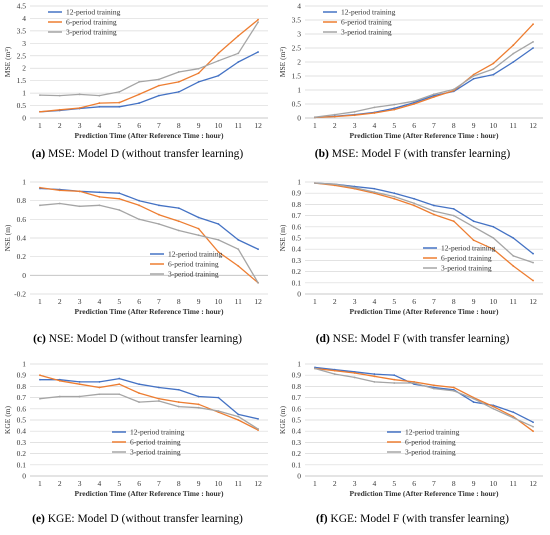 The height and width of the screenshot is (535, 550). What do you see at coordinates (297, 420) in the screenshot?
I see `y-tick-label: 0.5` at bounding box center [297, 420].